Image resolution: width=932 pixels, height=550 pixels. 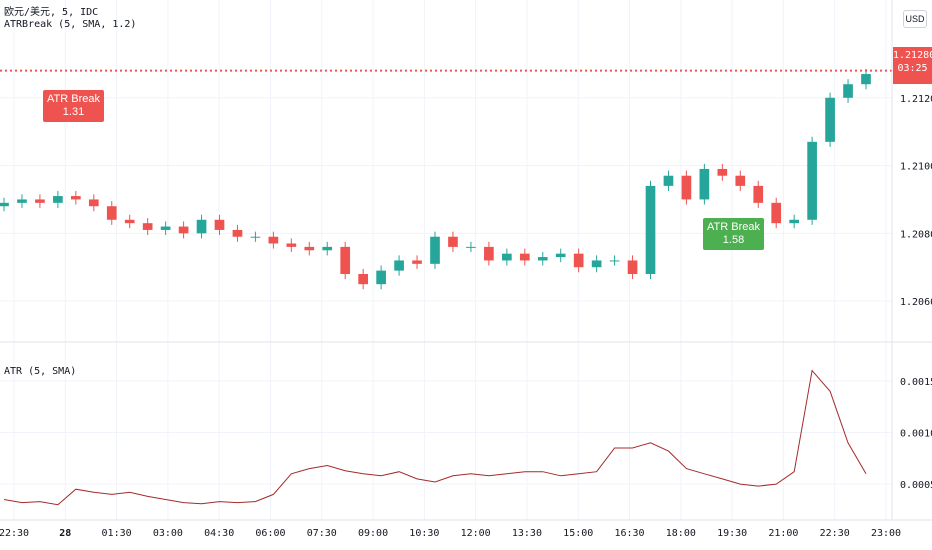 I want to click on time-tick-label: 04:30, so click(x=219, y=533).